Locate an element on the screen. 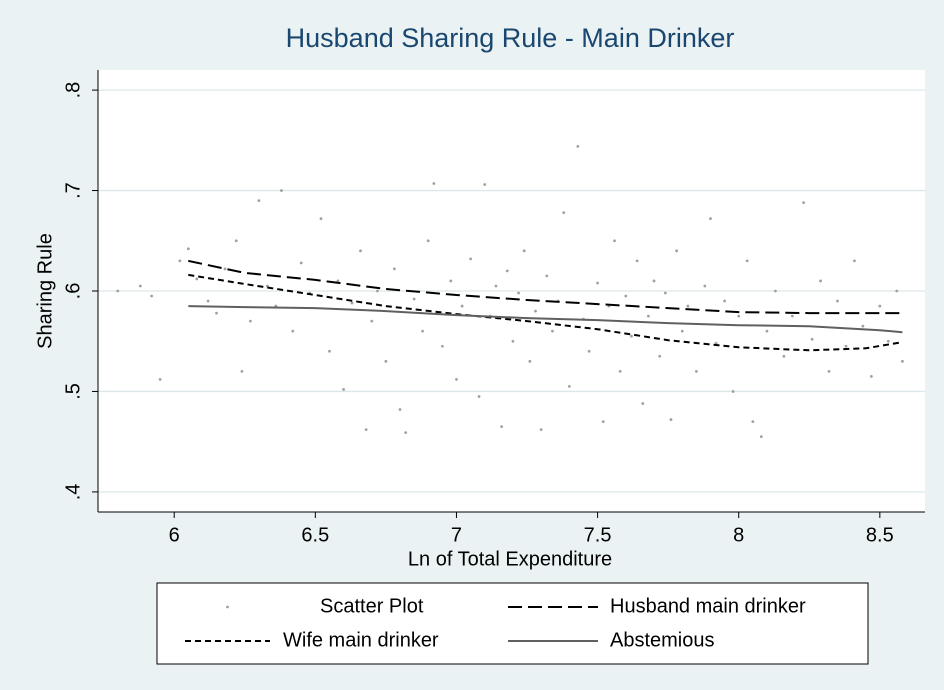 The image size is (944, 690). legend-label: Scatter Plot is located at coordinates (372, 606).